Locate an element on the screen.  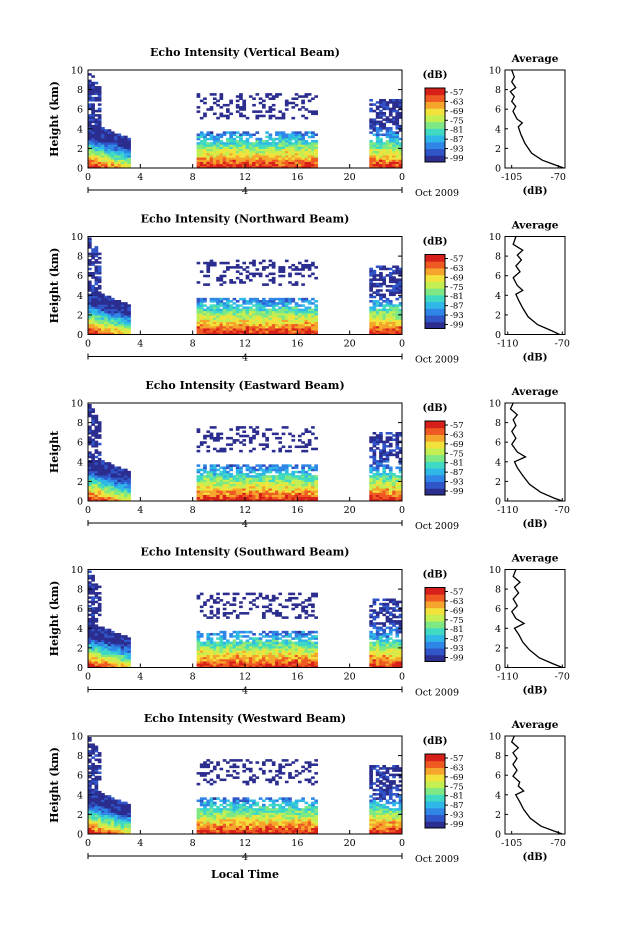
date-label: 4 is located at coordinates (245, 524).